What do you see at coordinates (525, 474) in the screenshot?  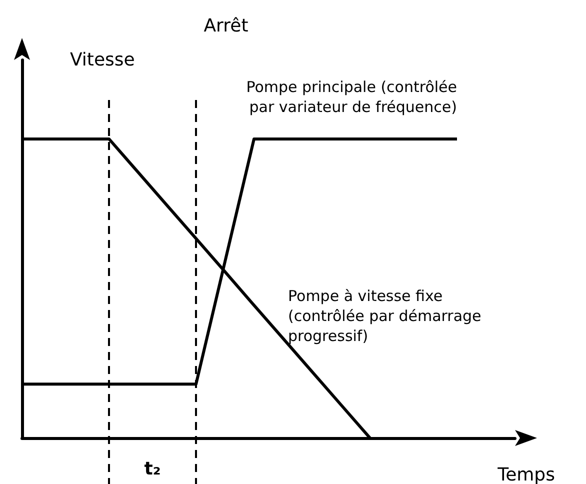 I see `x-axis-title: Temps` at bounding box center [525, 474].